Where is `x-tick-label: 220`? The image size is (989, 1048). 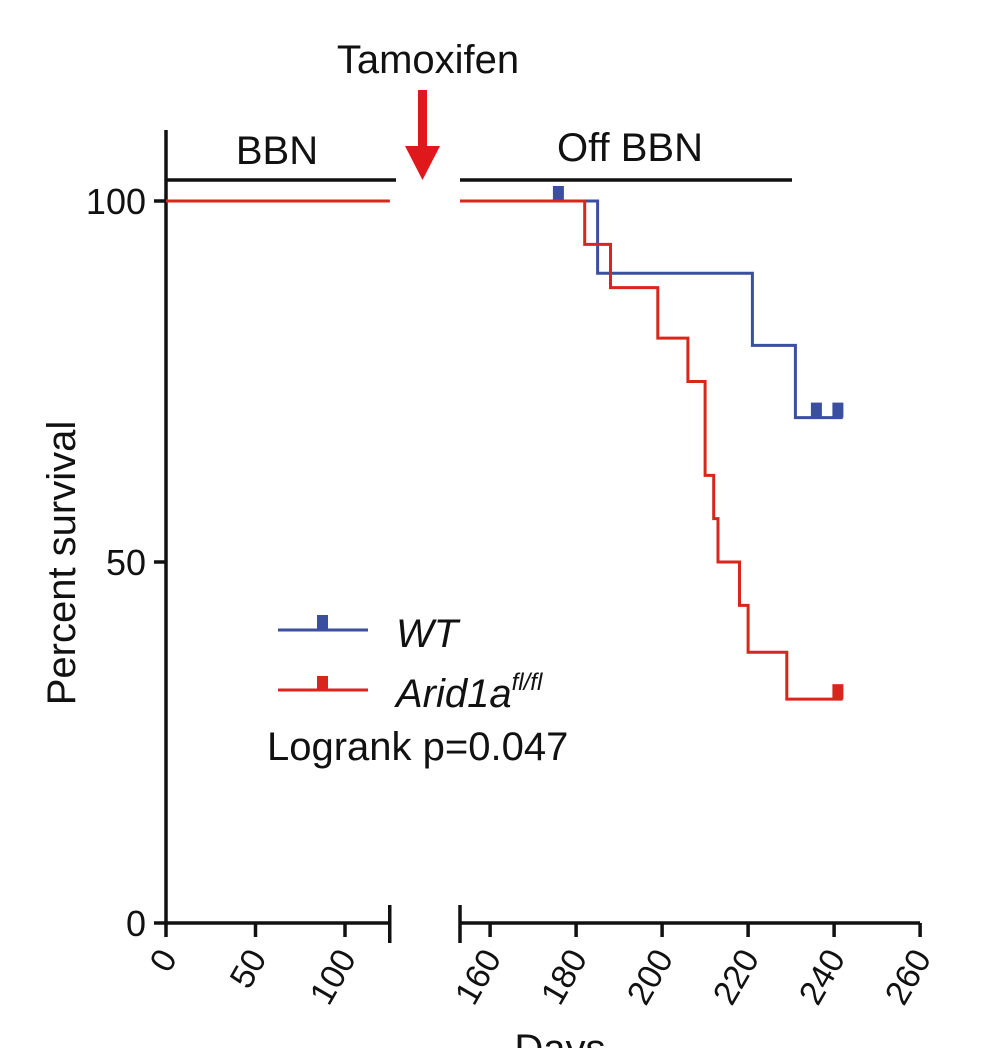
x-tick-label: 220 is located at coordinates (736, 977).